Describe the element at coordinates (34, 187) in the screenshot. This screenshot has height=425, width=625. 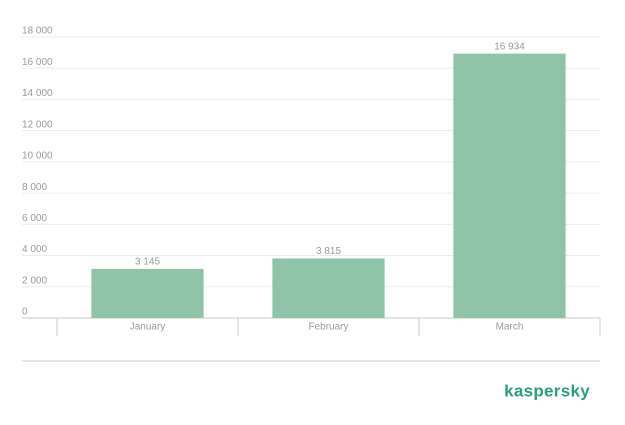
I see `y-tick-label: 8 000` at that location.